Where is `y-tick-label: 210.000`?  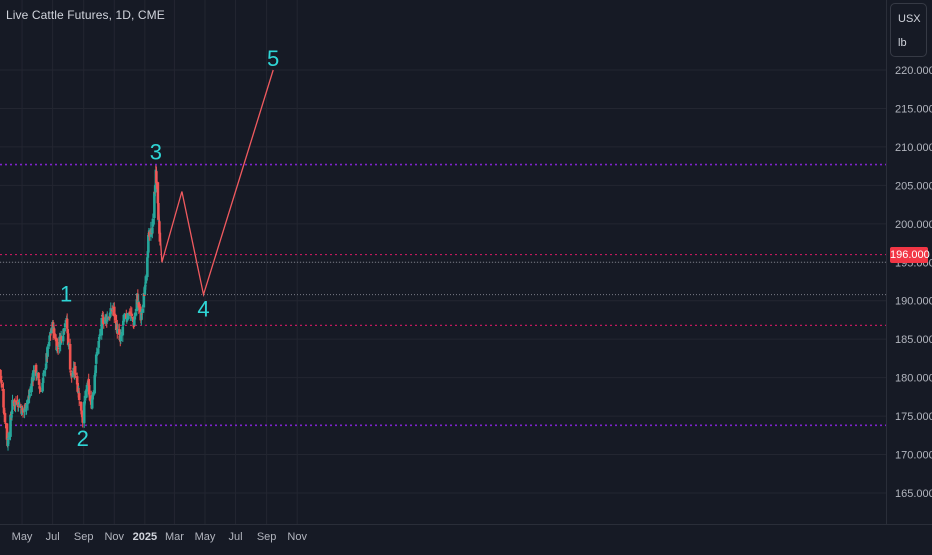 y-tick-label: 210.000 is located at coordinates (913, 148).